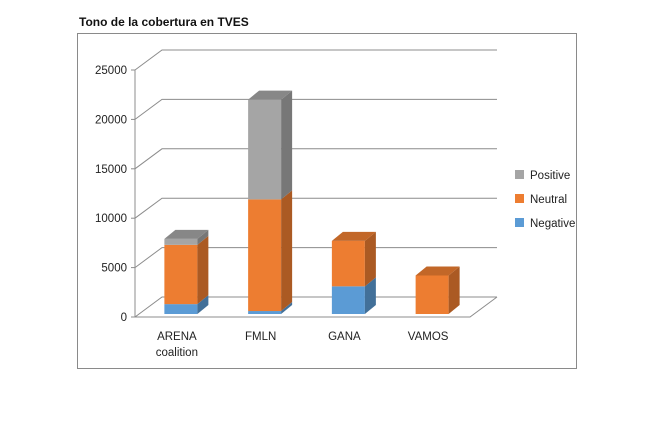 Image resolution: width=670 pixels, height=421 pixels. What do you see at coordinates (348, 263) in the screenshot?
I see `bar-2-1-front` at bounding box center [348, 263].